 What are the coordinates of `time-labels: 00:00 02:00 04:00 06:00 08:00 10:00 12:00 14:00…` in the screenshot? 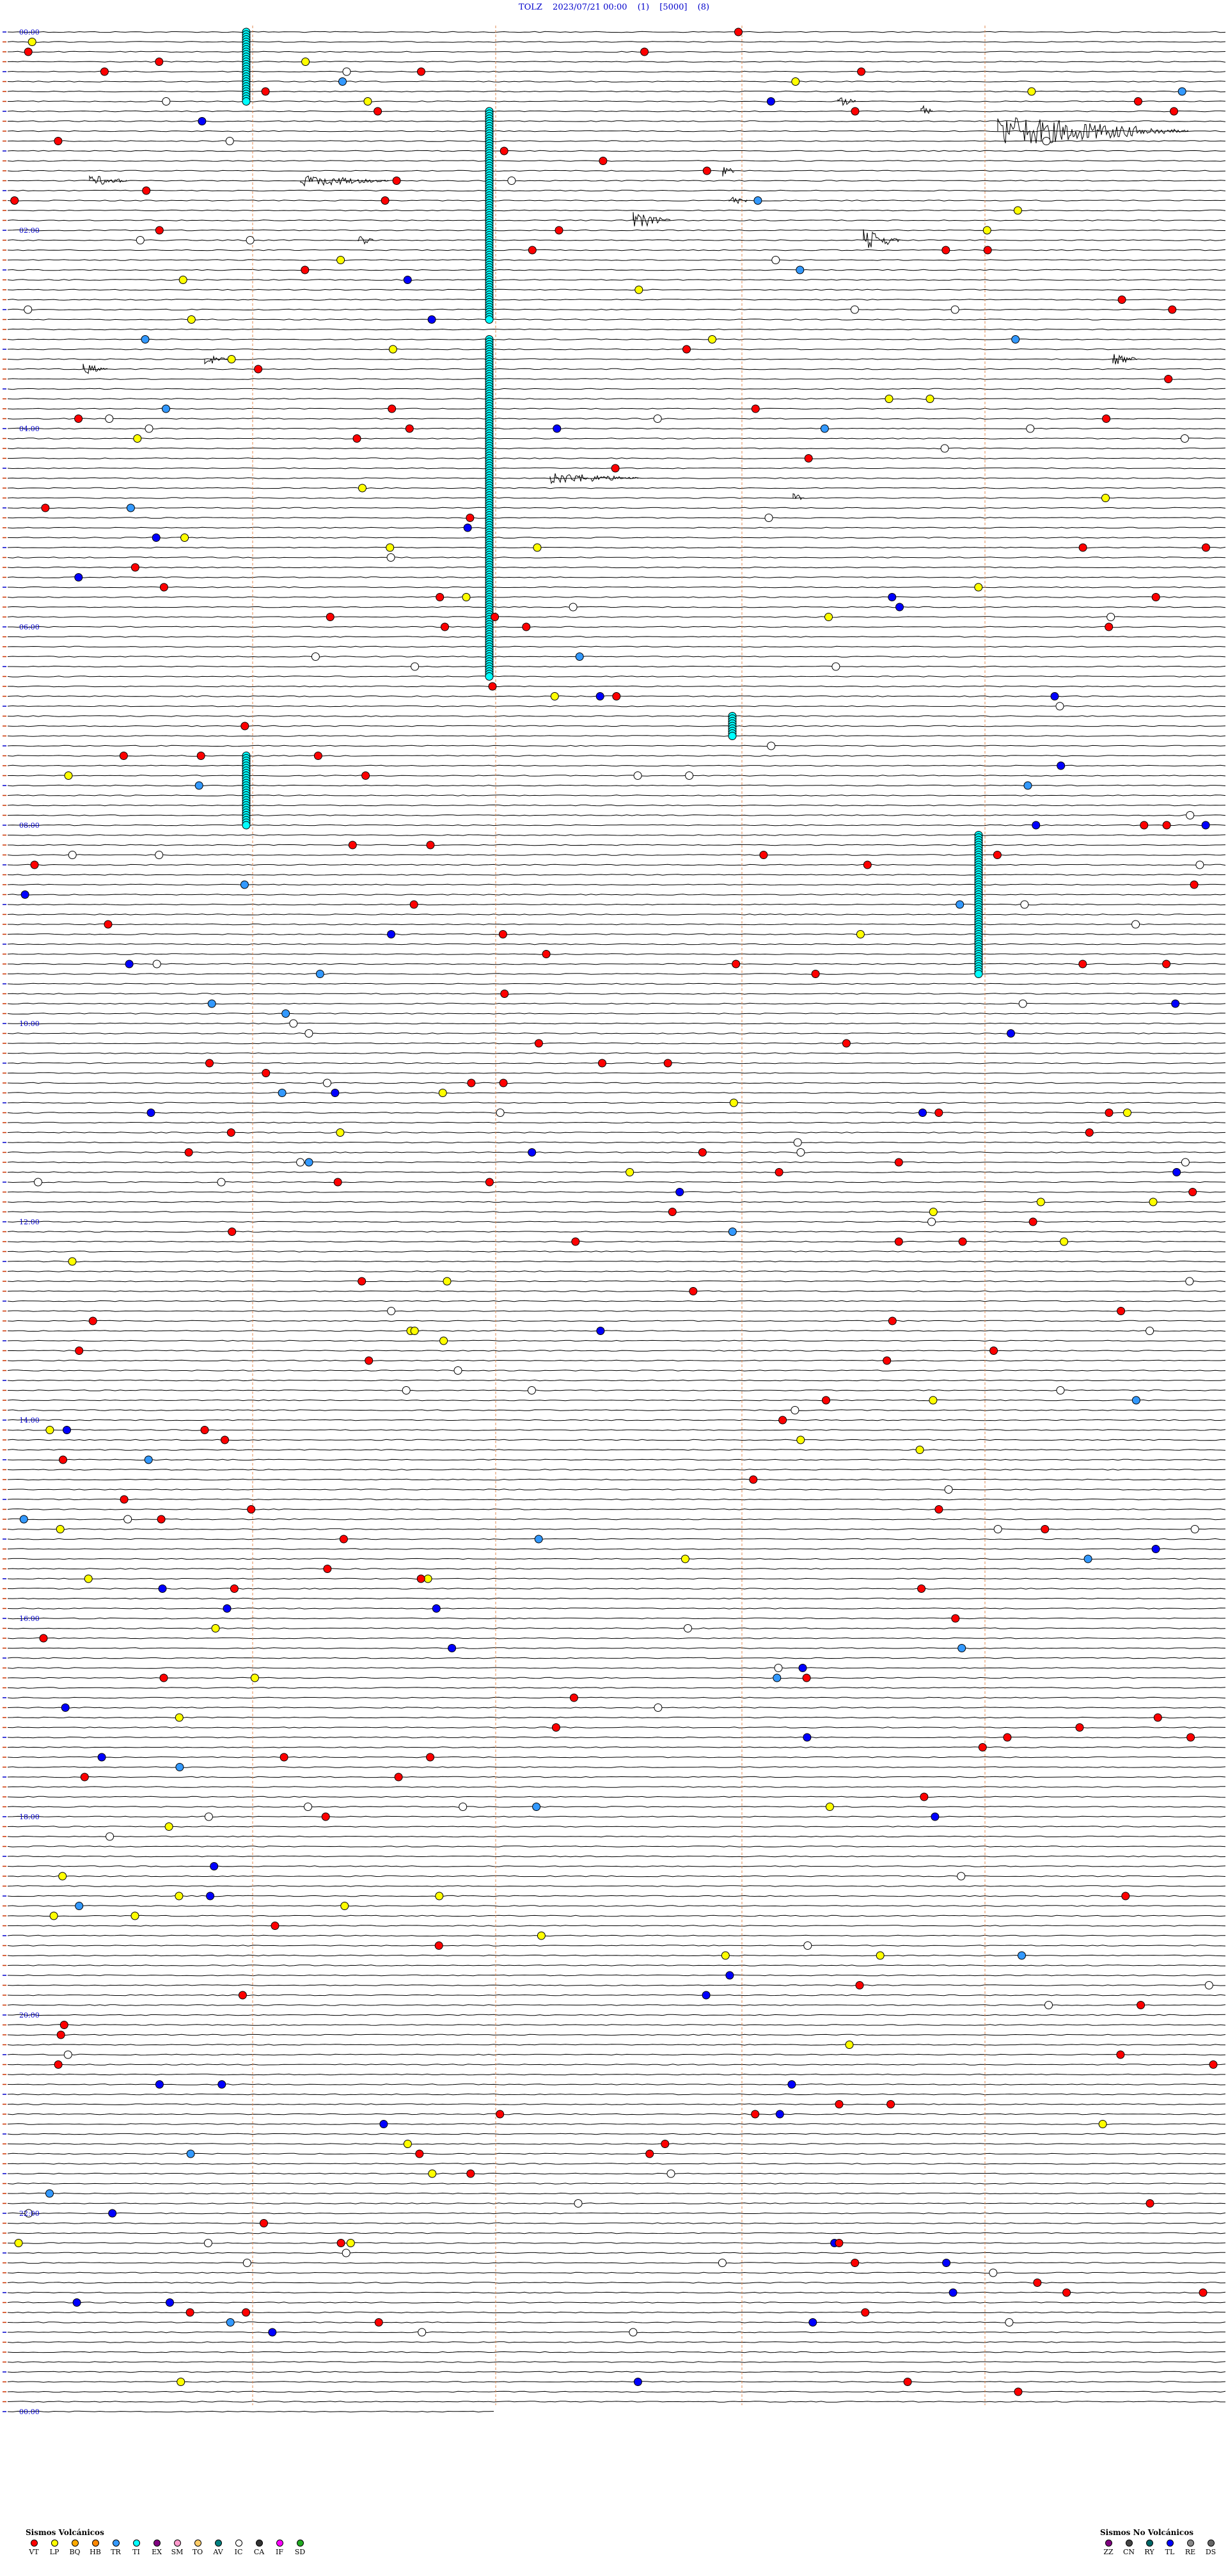 It's located at (29, 1222).